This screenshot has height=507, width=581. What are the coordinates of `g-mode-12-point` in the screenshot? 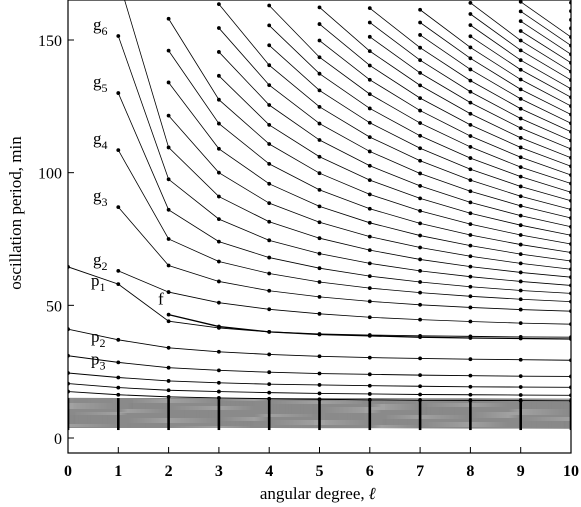 It's located at (420, 173).